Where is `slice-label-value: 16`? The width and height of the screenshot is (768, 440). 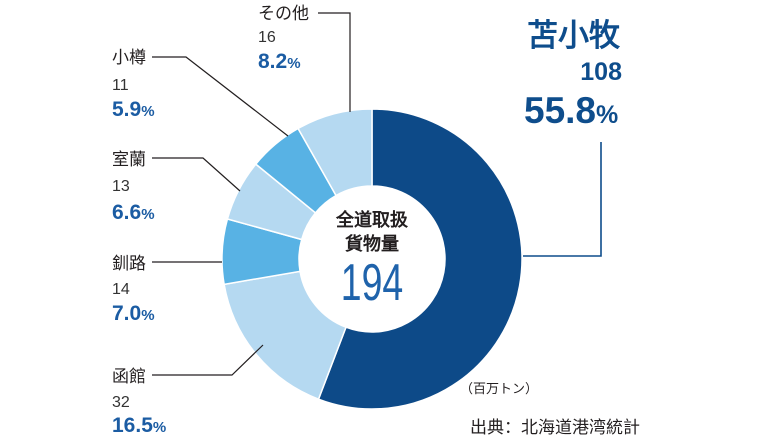 slice-label-value: 16 is located at coordinates (267, 37).